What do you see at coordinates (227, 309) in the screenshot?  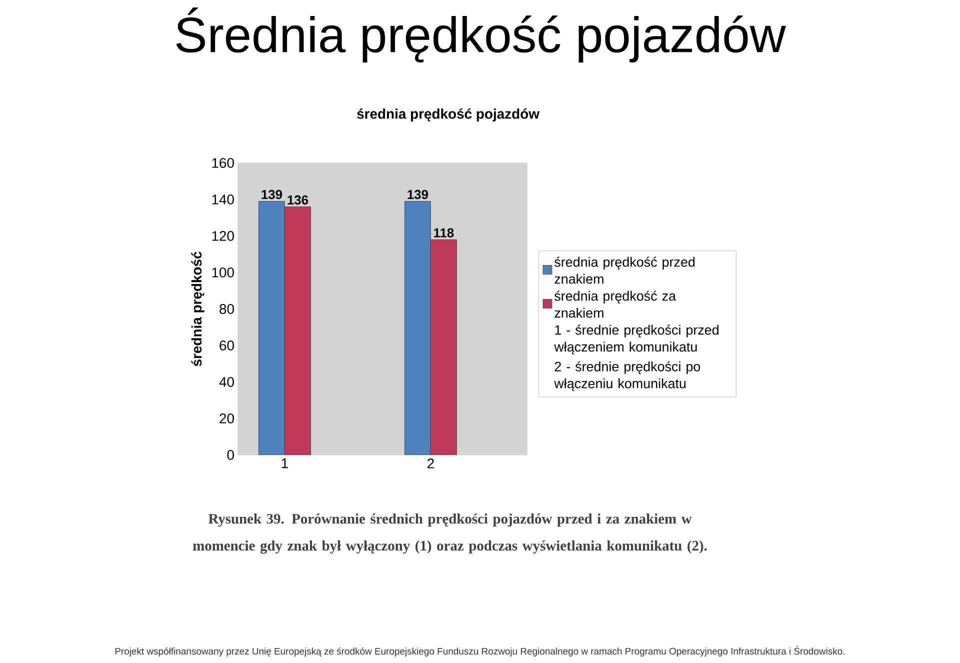 I see `y-tick-label: 80` at bounding box center [227, 309].